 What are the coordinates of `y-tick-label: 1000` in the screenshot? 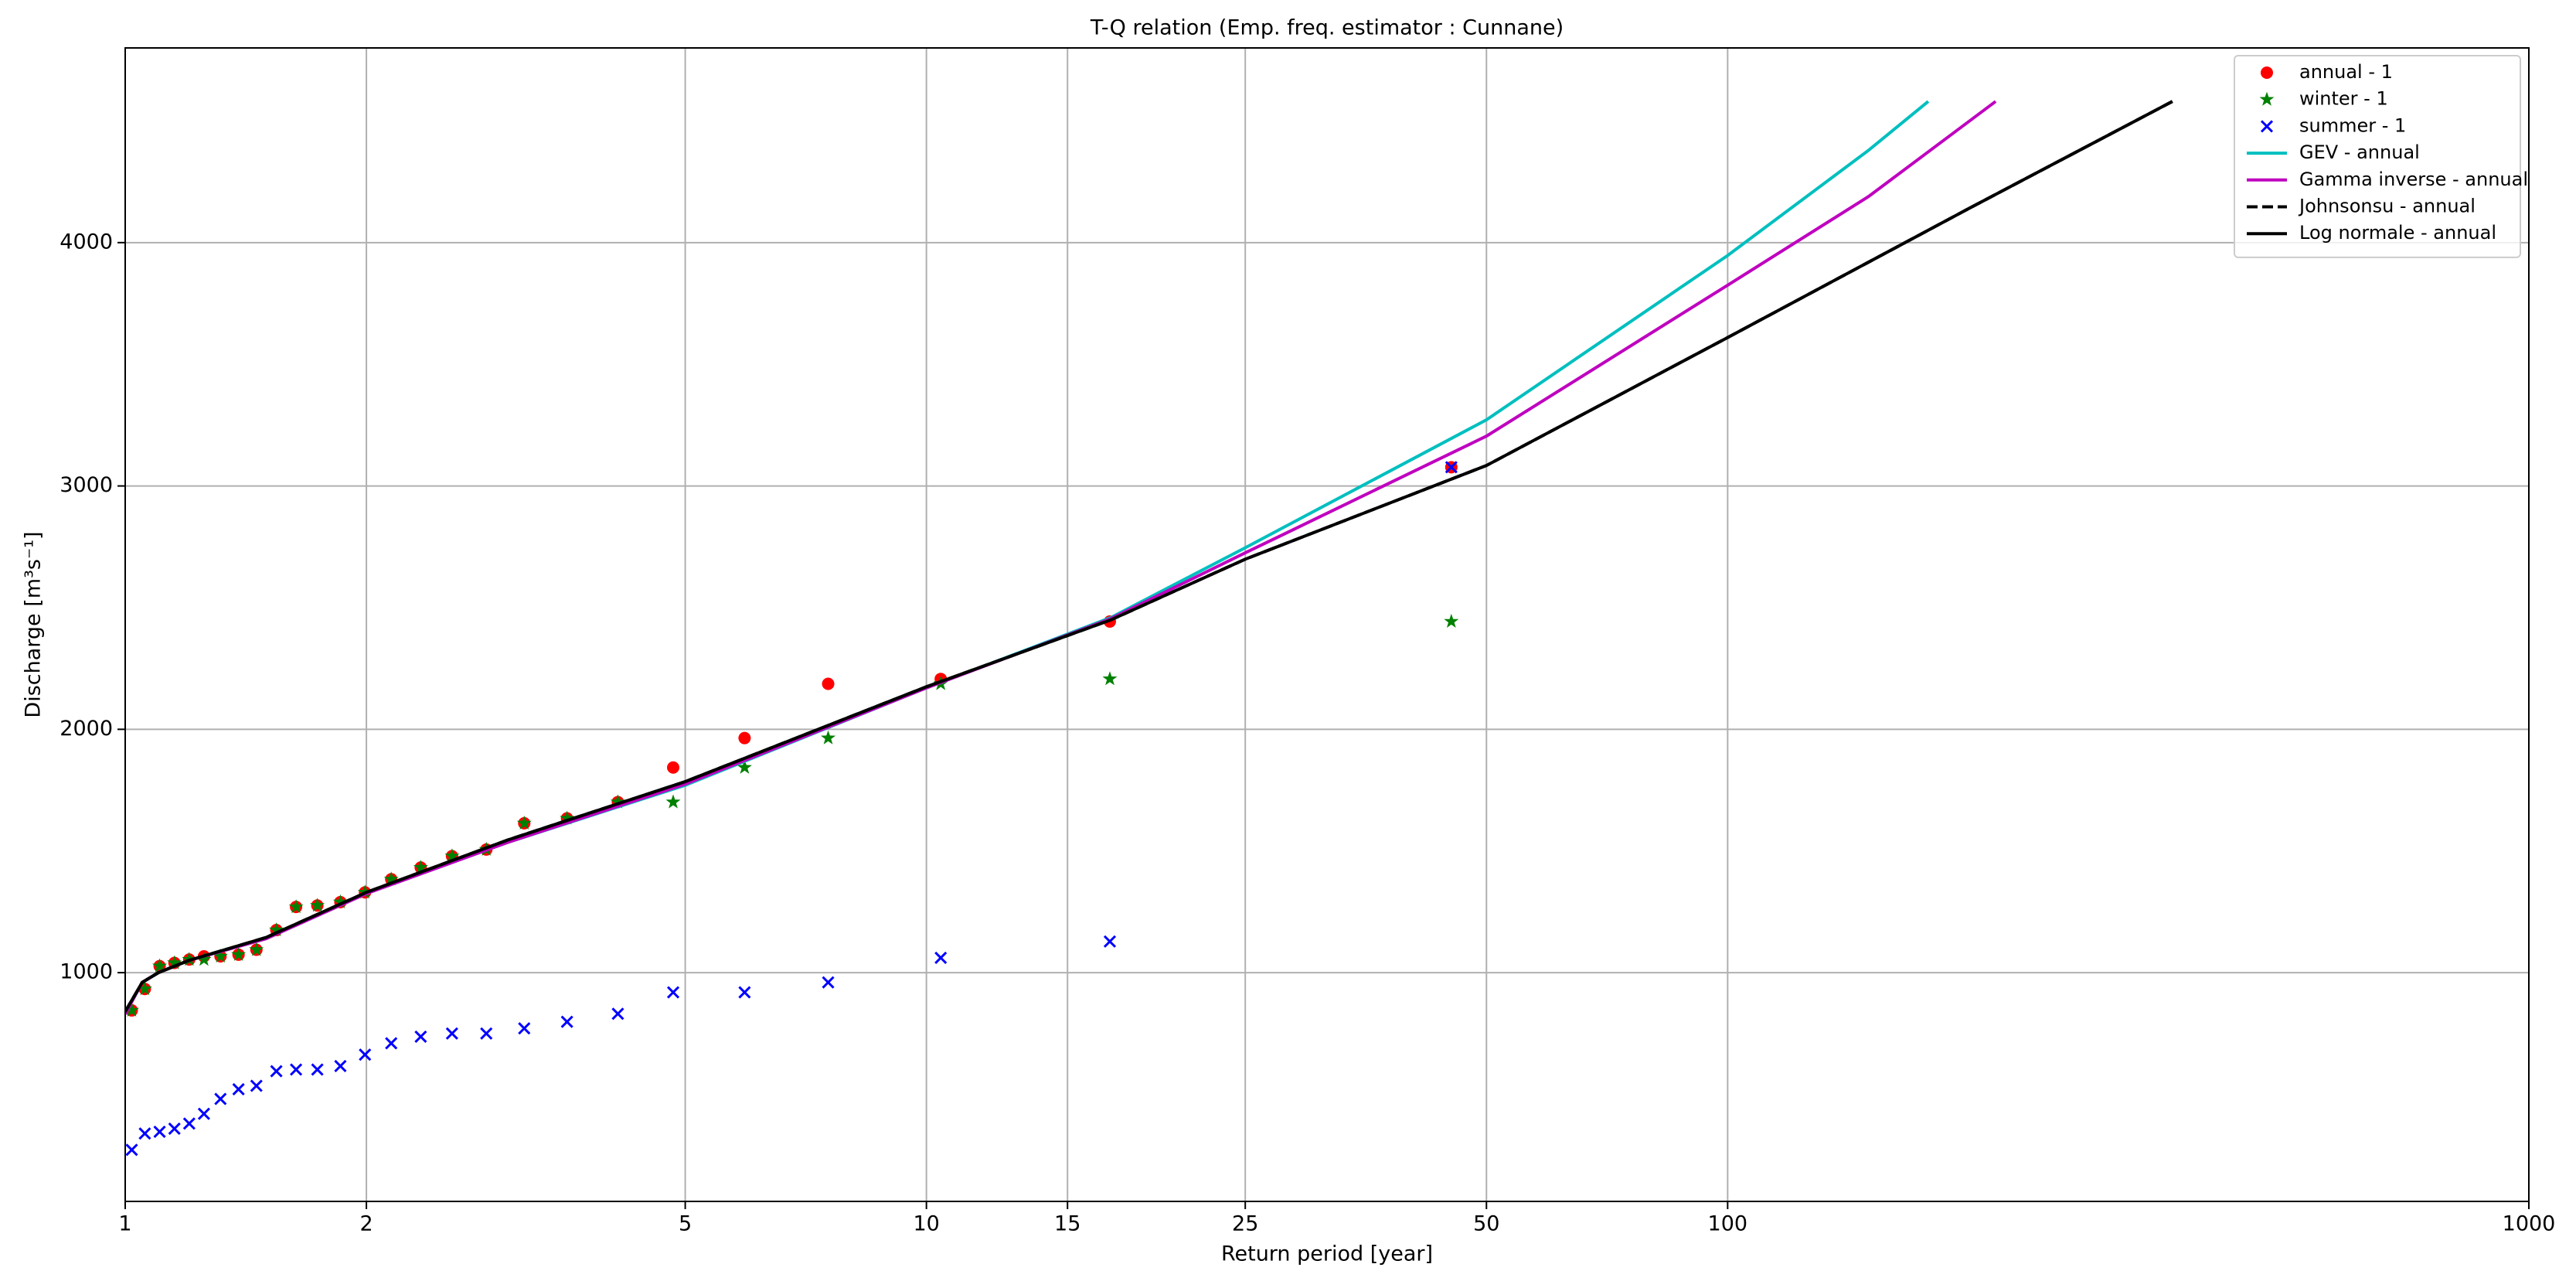 It's located at (86, 972).